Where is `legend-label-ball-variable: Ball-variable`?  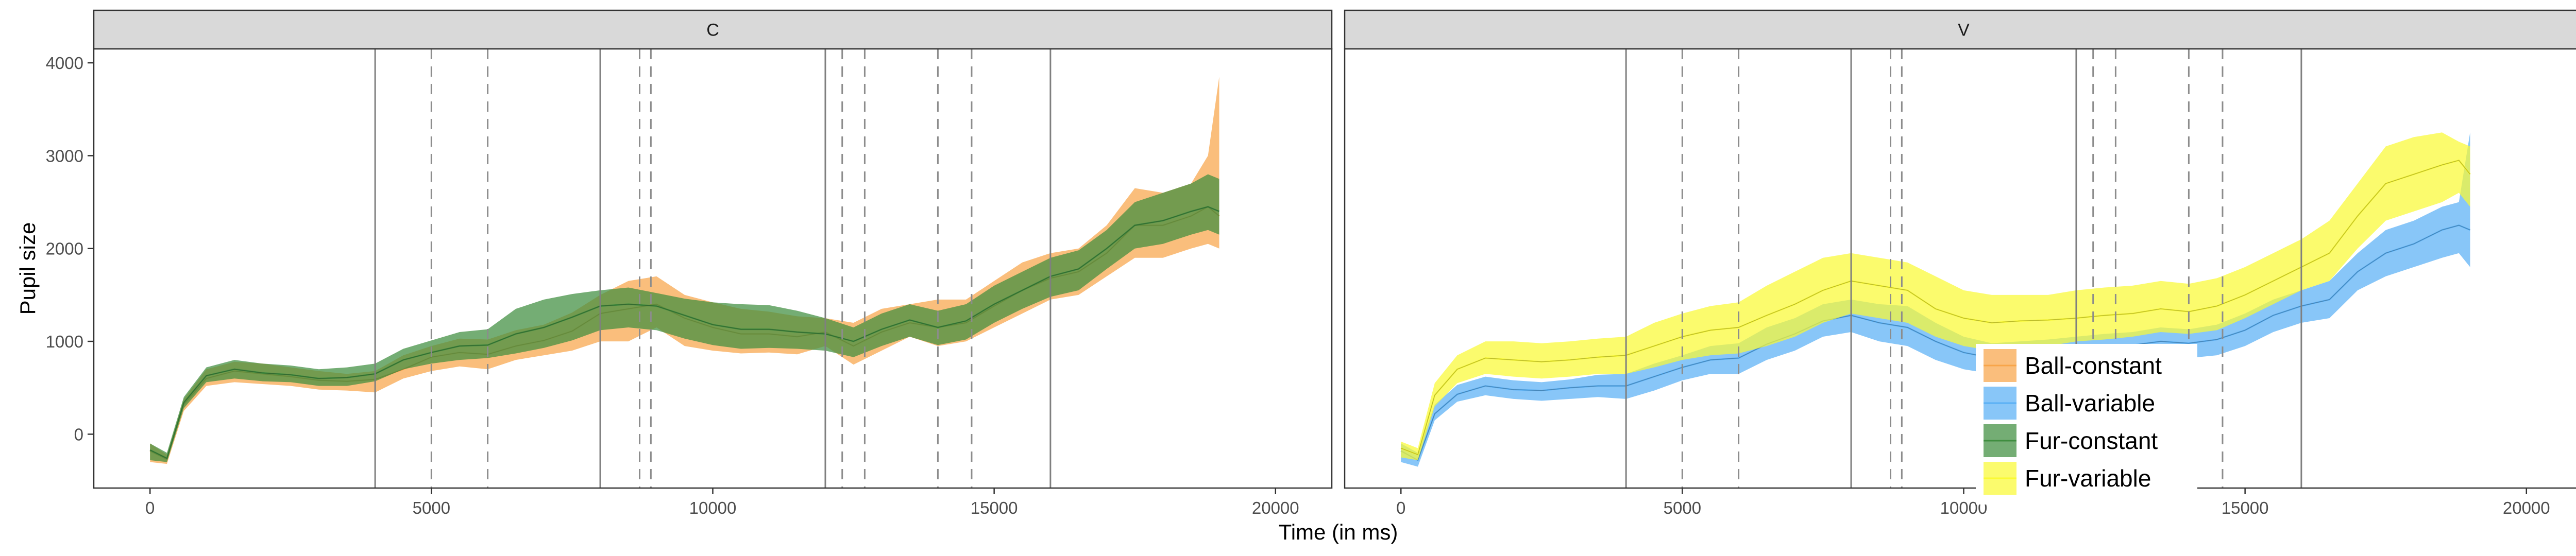 legend-label-ball-variable: Ball-variable is located at coordinates (2090, 403).